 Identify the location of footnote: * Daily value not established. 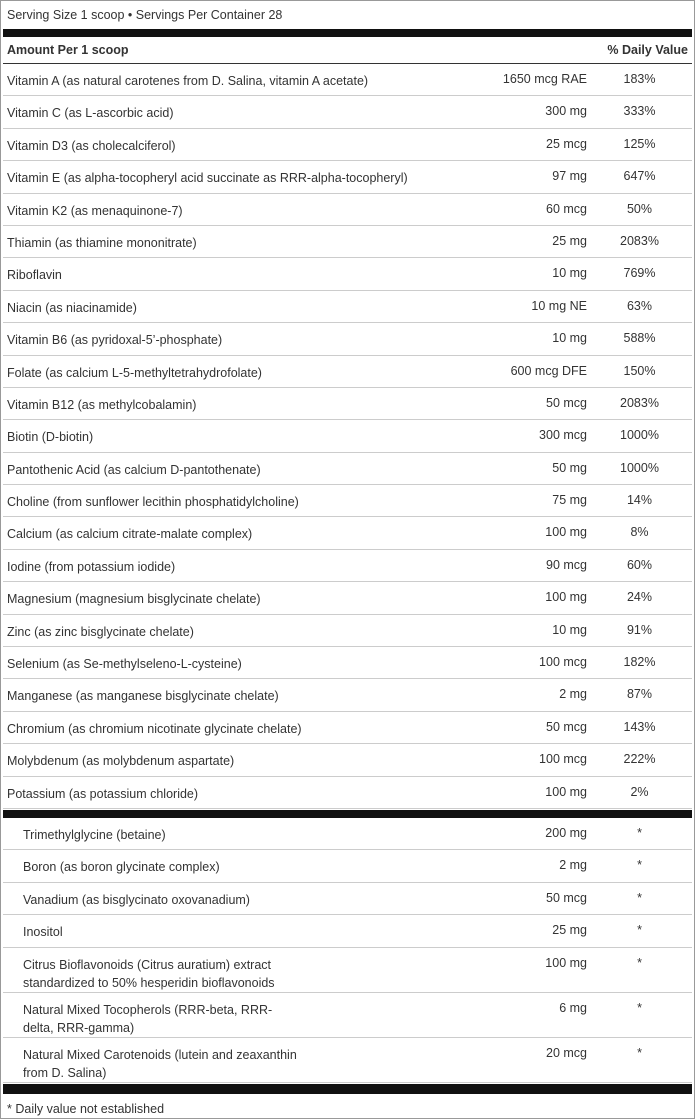
(86, 1108).